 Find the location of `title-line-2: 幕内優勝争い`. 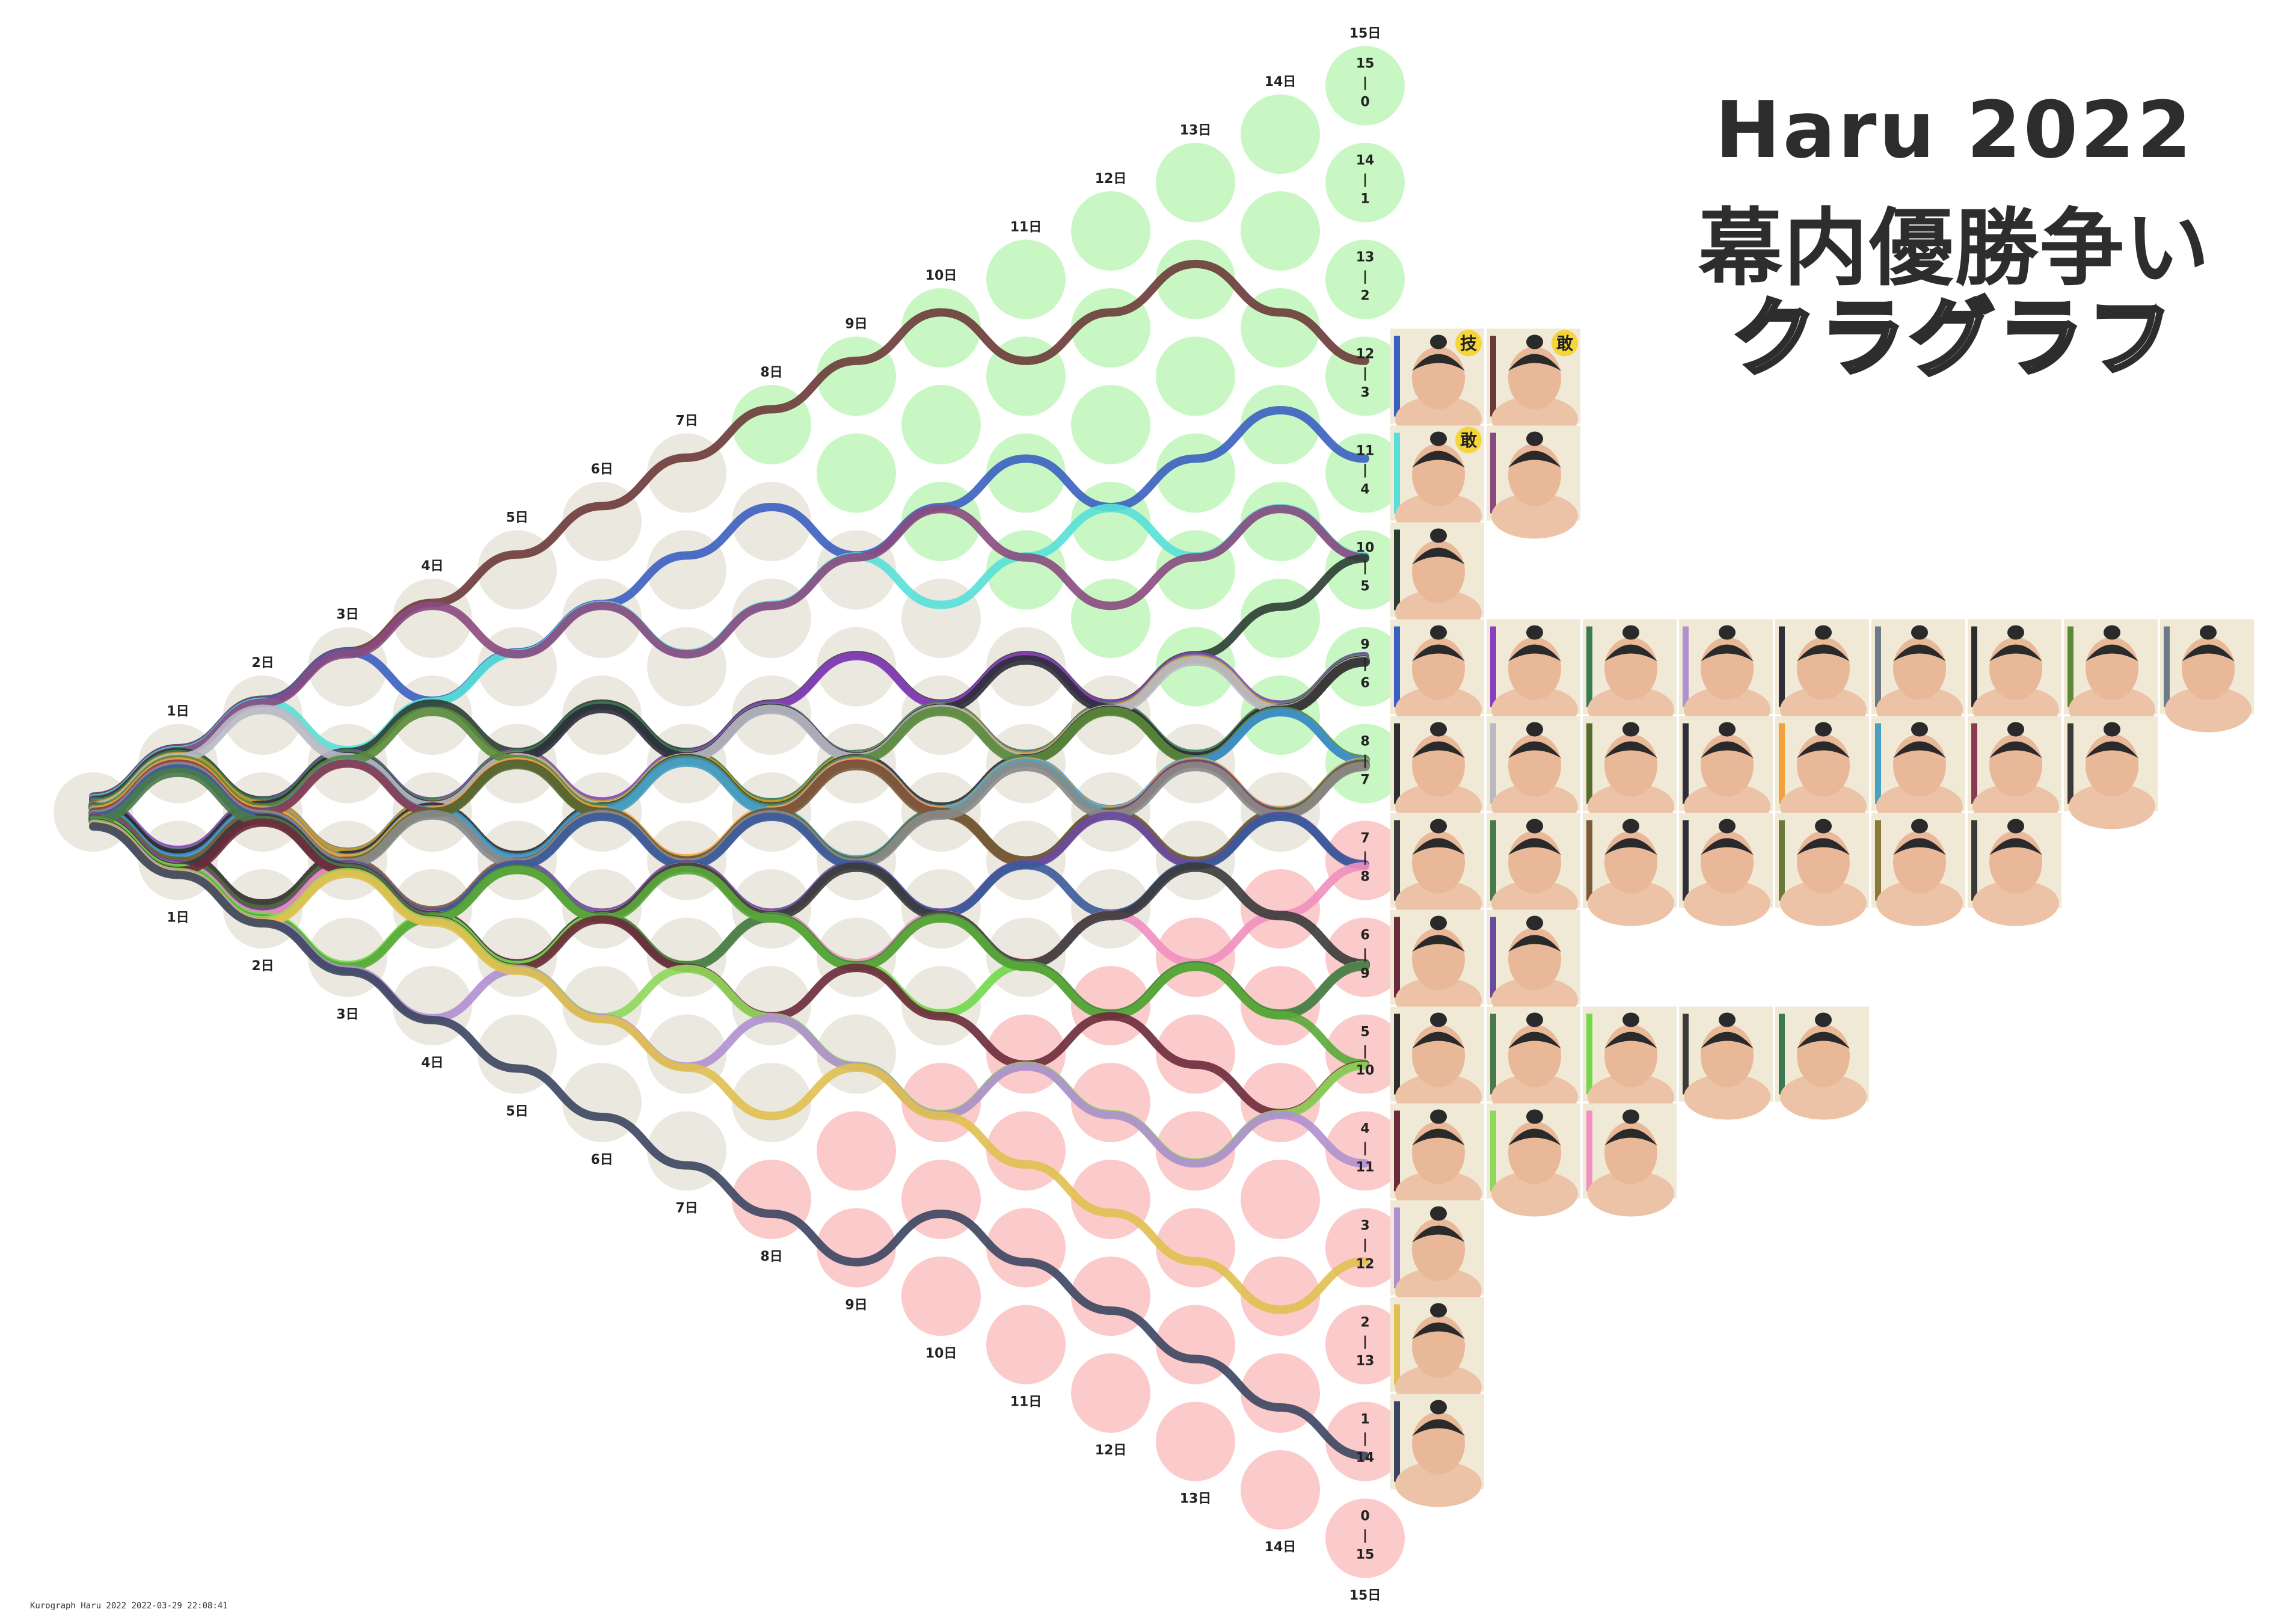

title-line-2: 幕内優勝争い is located at coordinates (1954, 249).